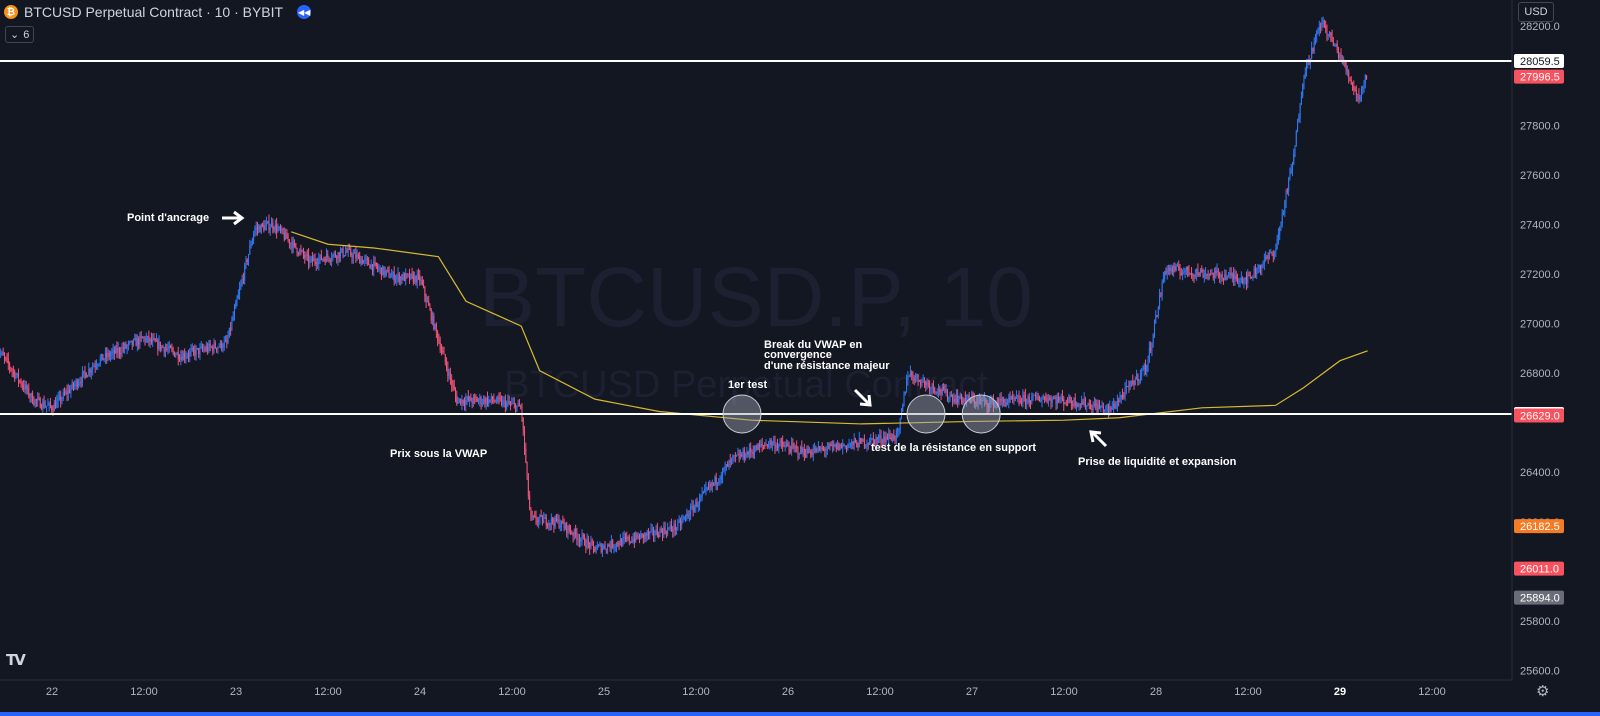 The width and height of the screenshot is (1600, 716). I want to click on level-price-tag, so click(1539, 61).